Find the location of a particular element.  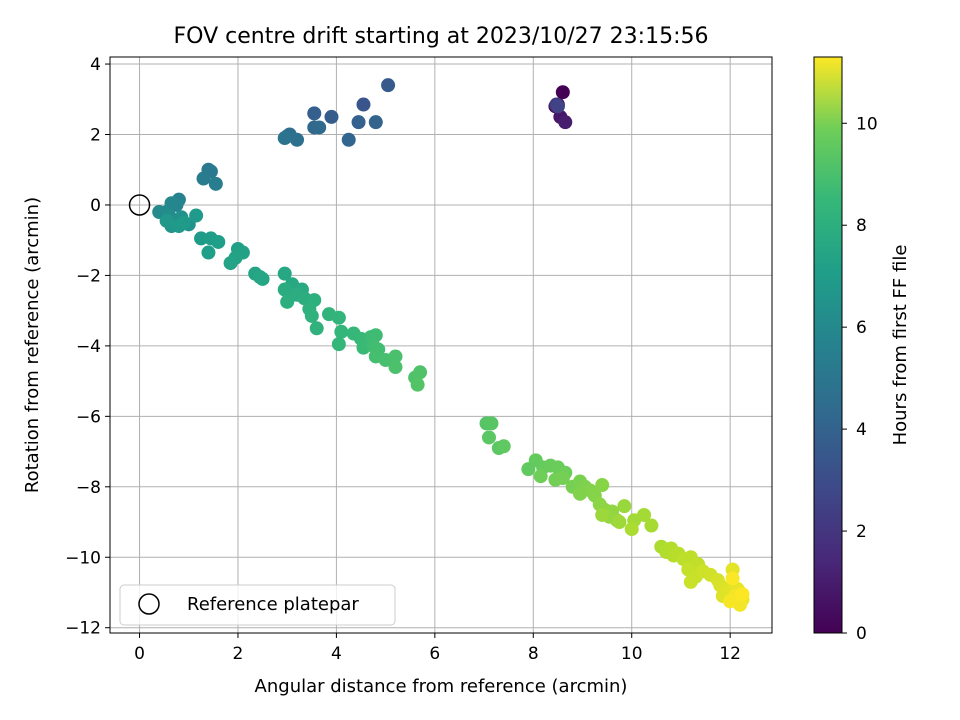

y-axis-ticks: −12 −10 −8 −6 −4 −2 0 2 4 is located at coordinates (87, 347).